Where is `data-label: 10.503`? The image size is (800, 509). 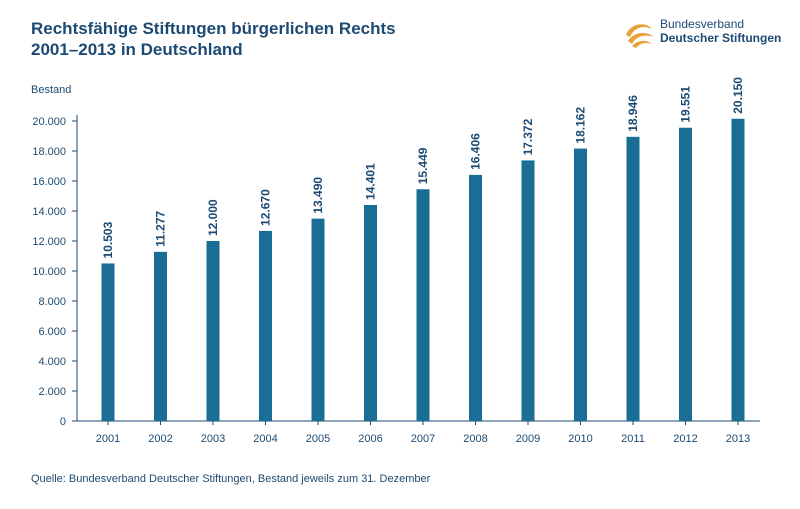
data-label: 10.503 is located at coordinates (108, 239).